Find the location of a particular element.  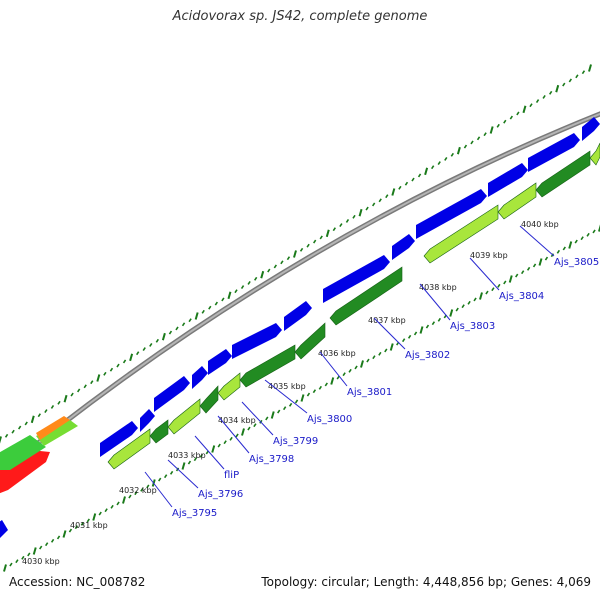

blue-feature is located at coordinates (4, 529).